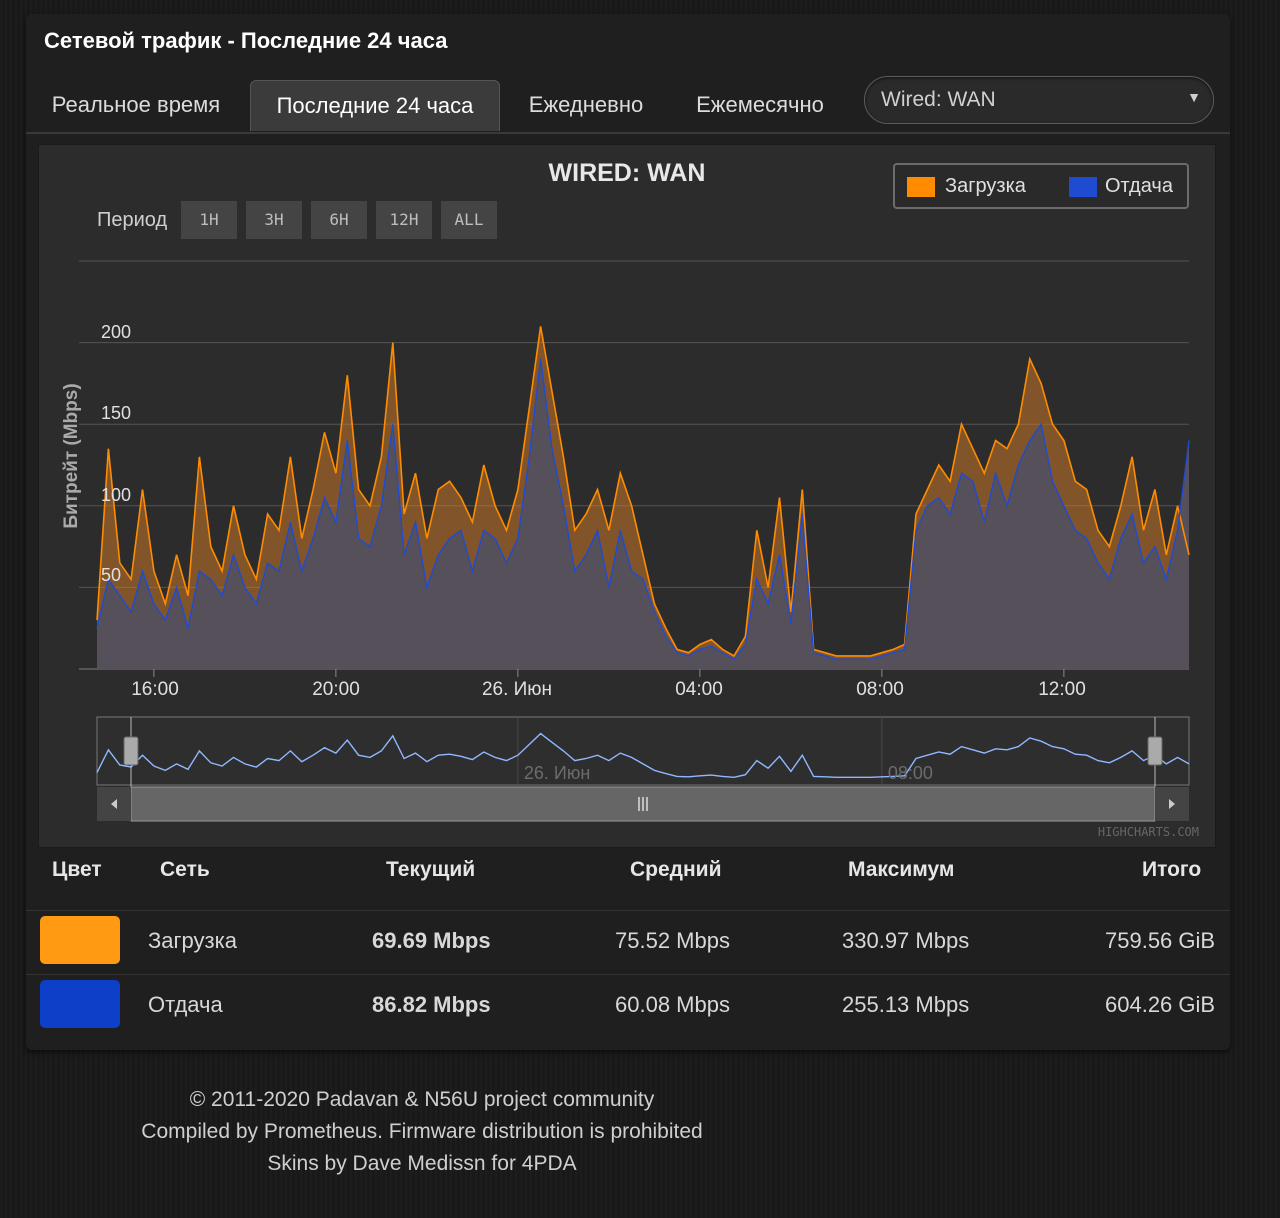  What do you see at coordinates (517, 689) in the screenshot?
I see `x-tick-label: 26. Июн` at bounding box center [517, 689].